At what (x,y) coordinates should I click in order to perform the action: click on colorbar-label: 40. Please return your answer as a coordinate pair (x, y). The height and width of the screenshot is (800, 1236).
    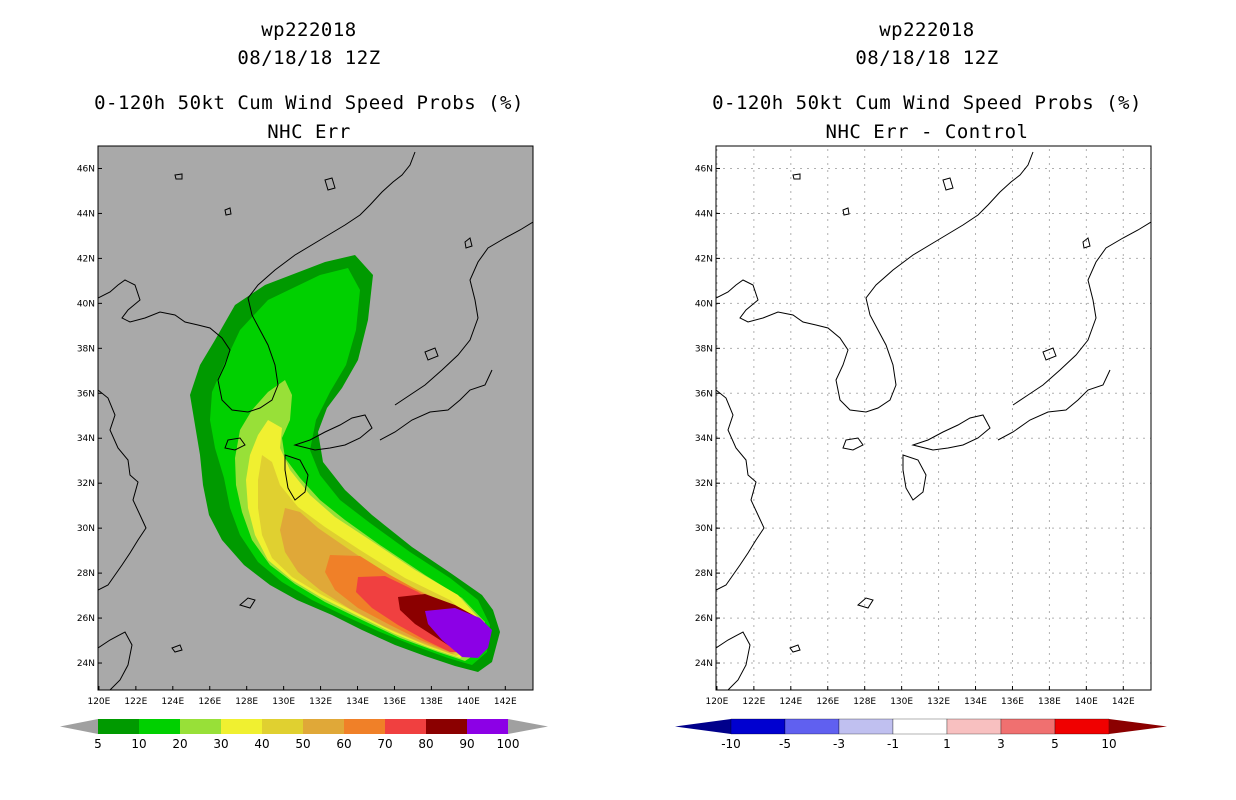
    Looking at the image, I should click on (261, 744).